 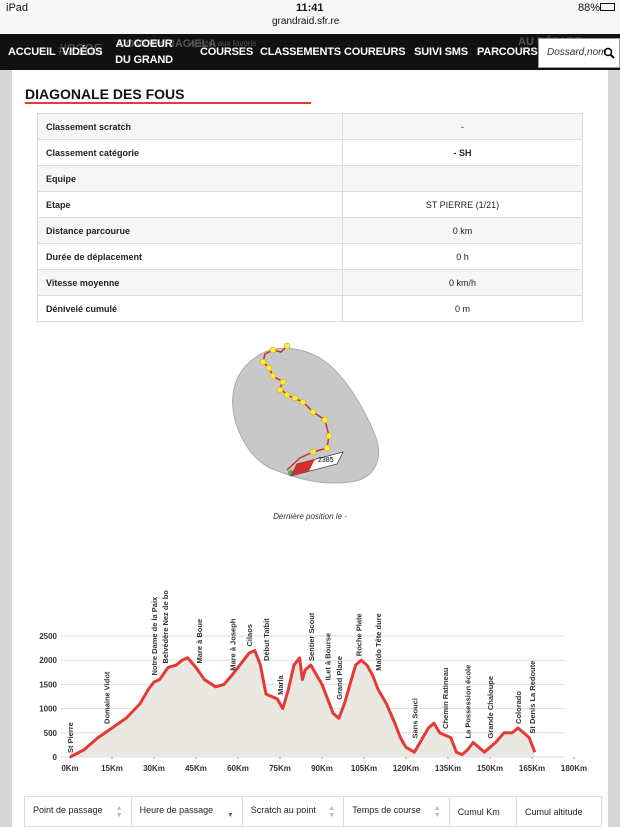 I want to click on waypoint-label: Mare à Boue, so click(x=199, y=641).